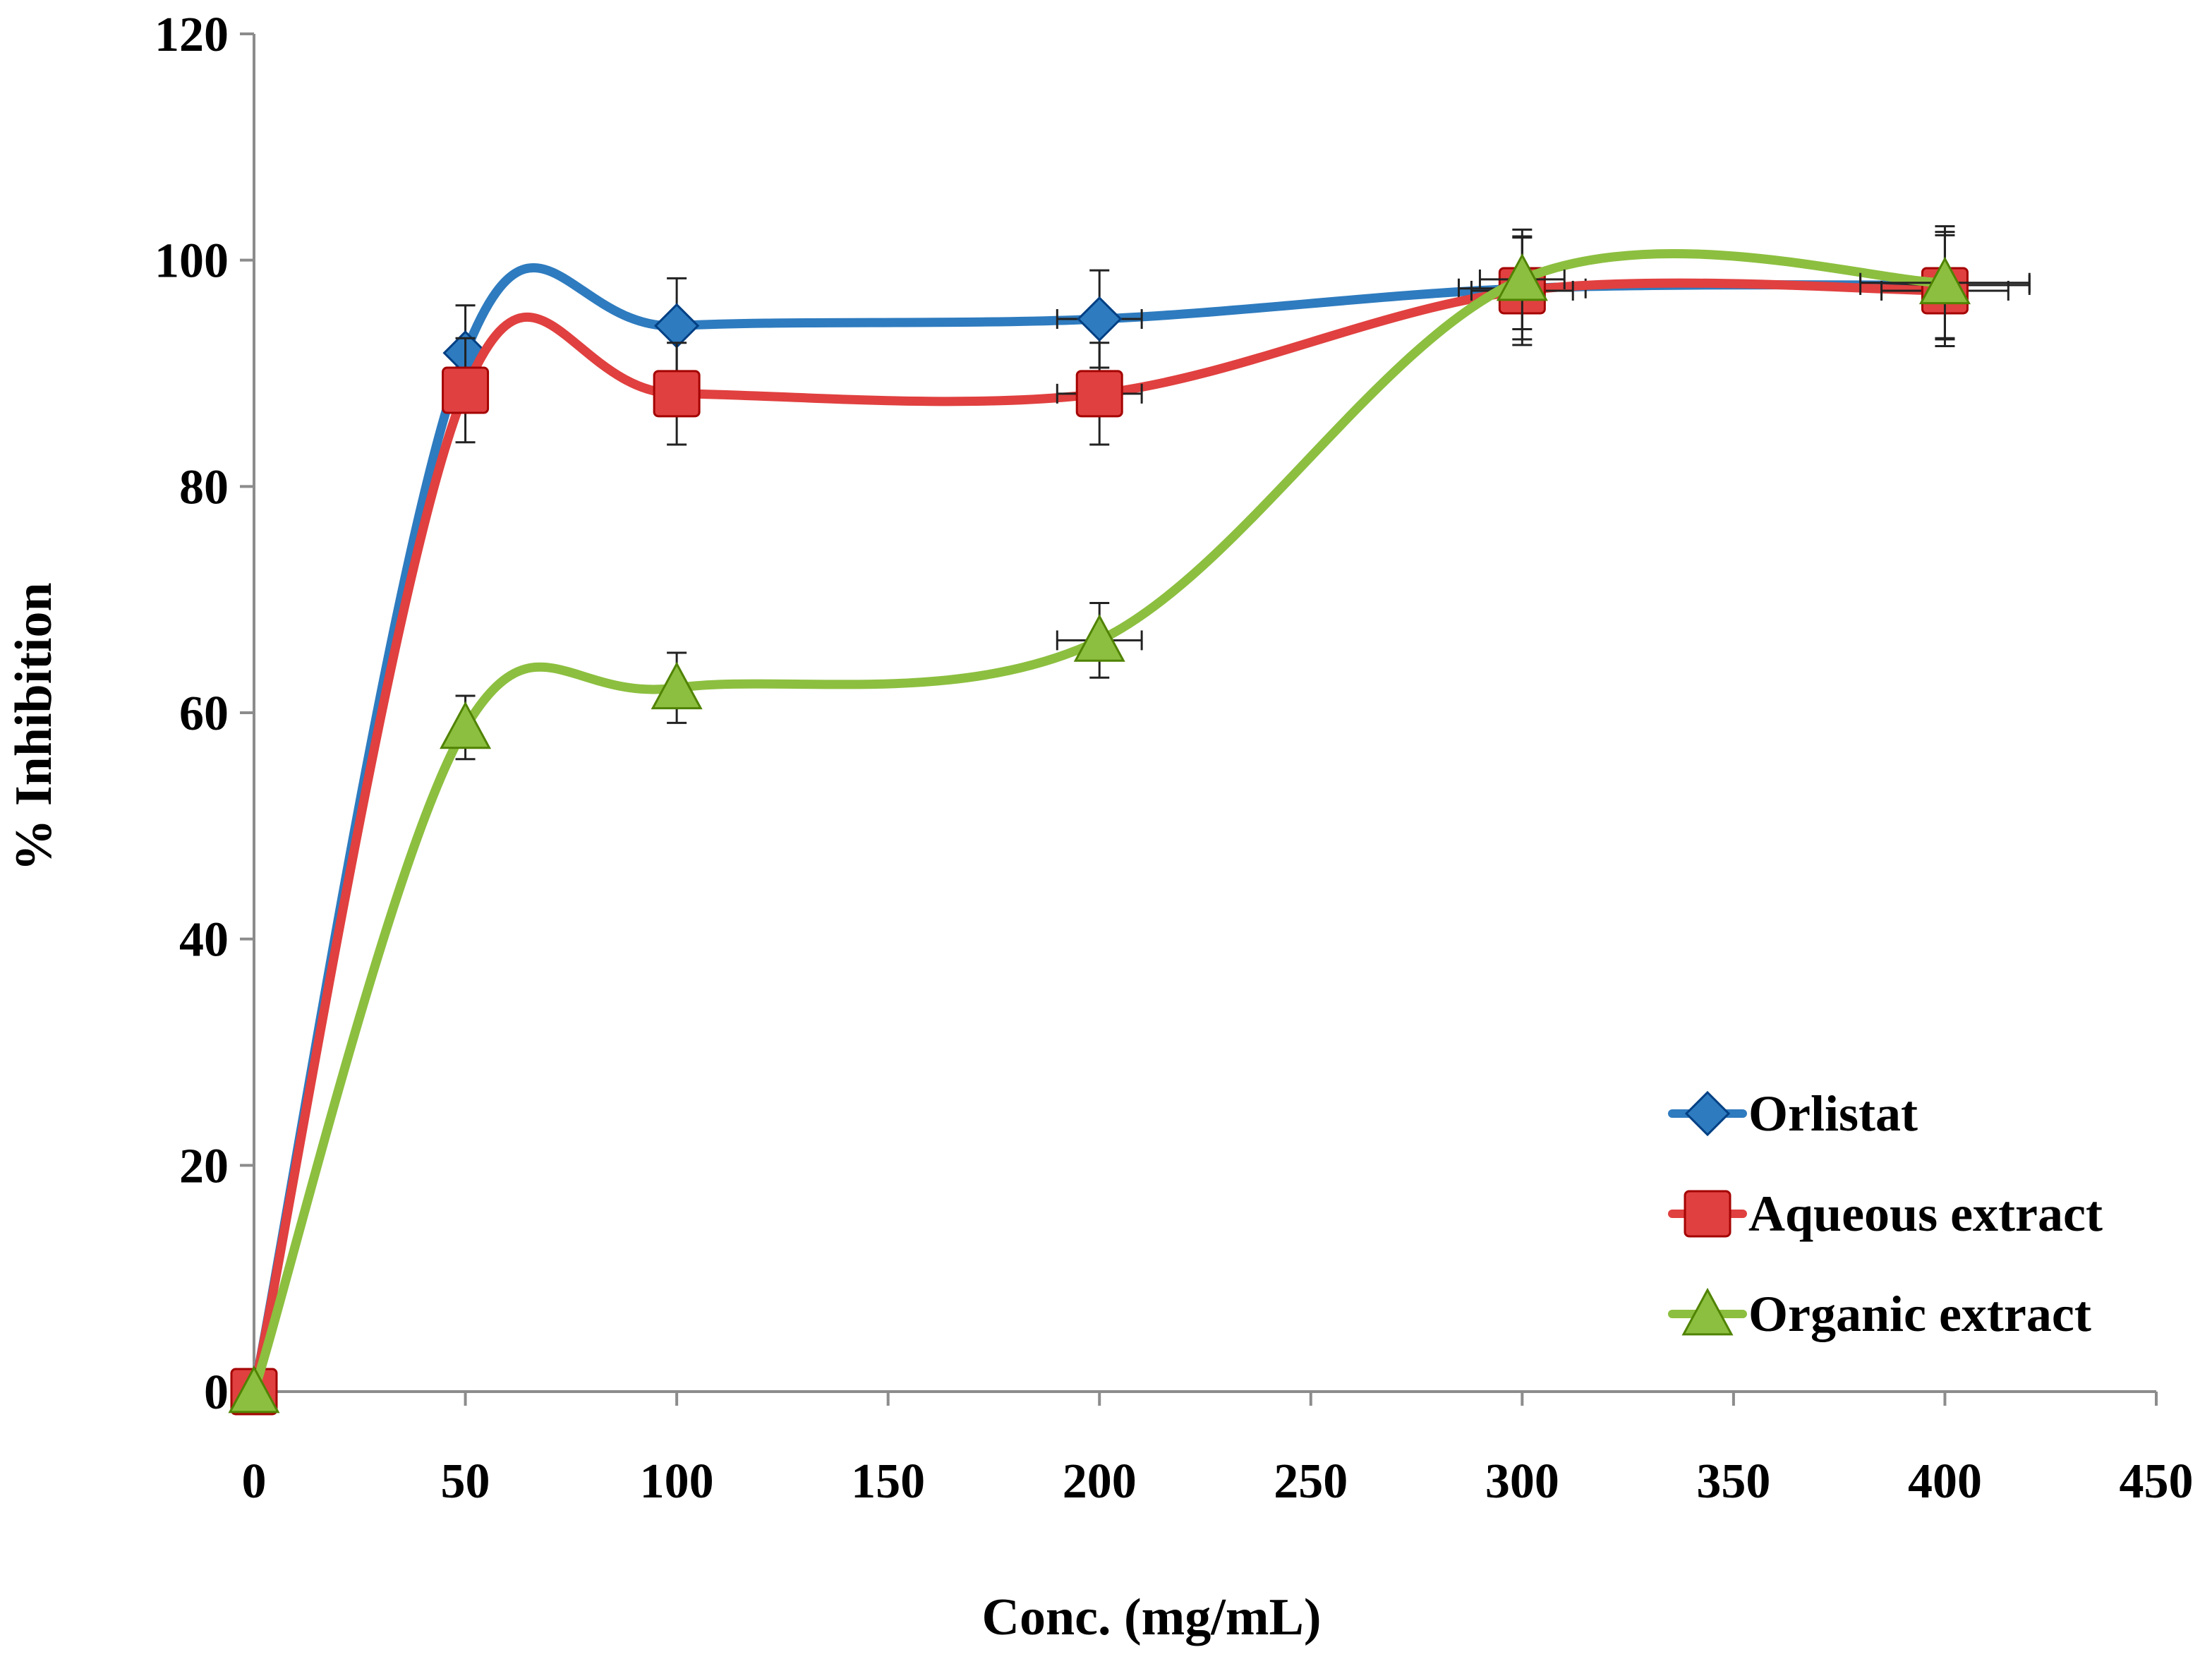 The image size is (2212, 1664). I want to click on x-tick-label: 300, so click(1522, 1481).